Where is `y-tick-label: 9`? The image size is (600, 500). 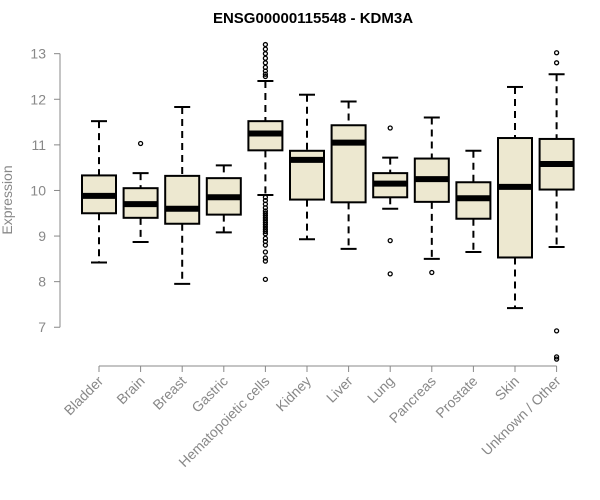
y-tick-label: 9 is located at coordinates (42, 236).